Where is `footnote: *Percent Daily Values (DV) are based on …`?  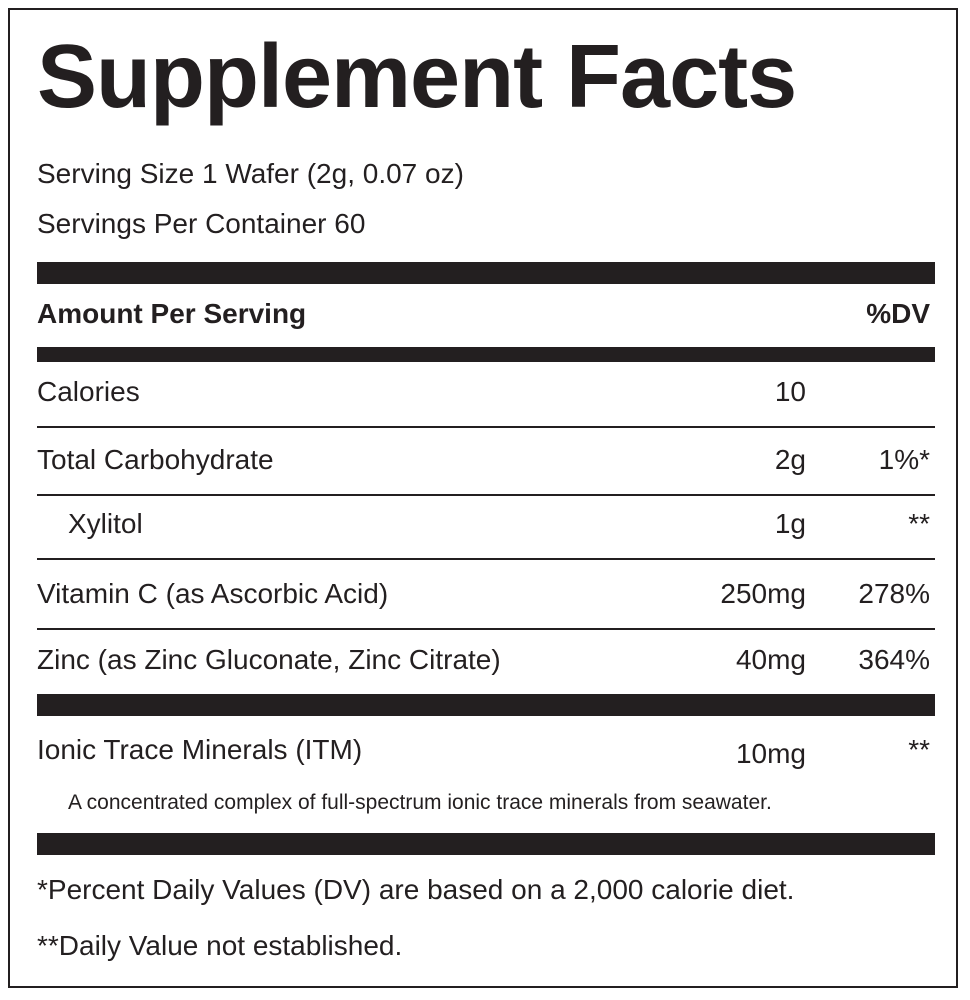 footnote: *Percent Daily Values (DV) are based on … is located at coordinates (416, 889).